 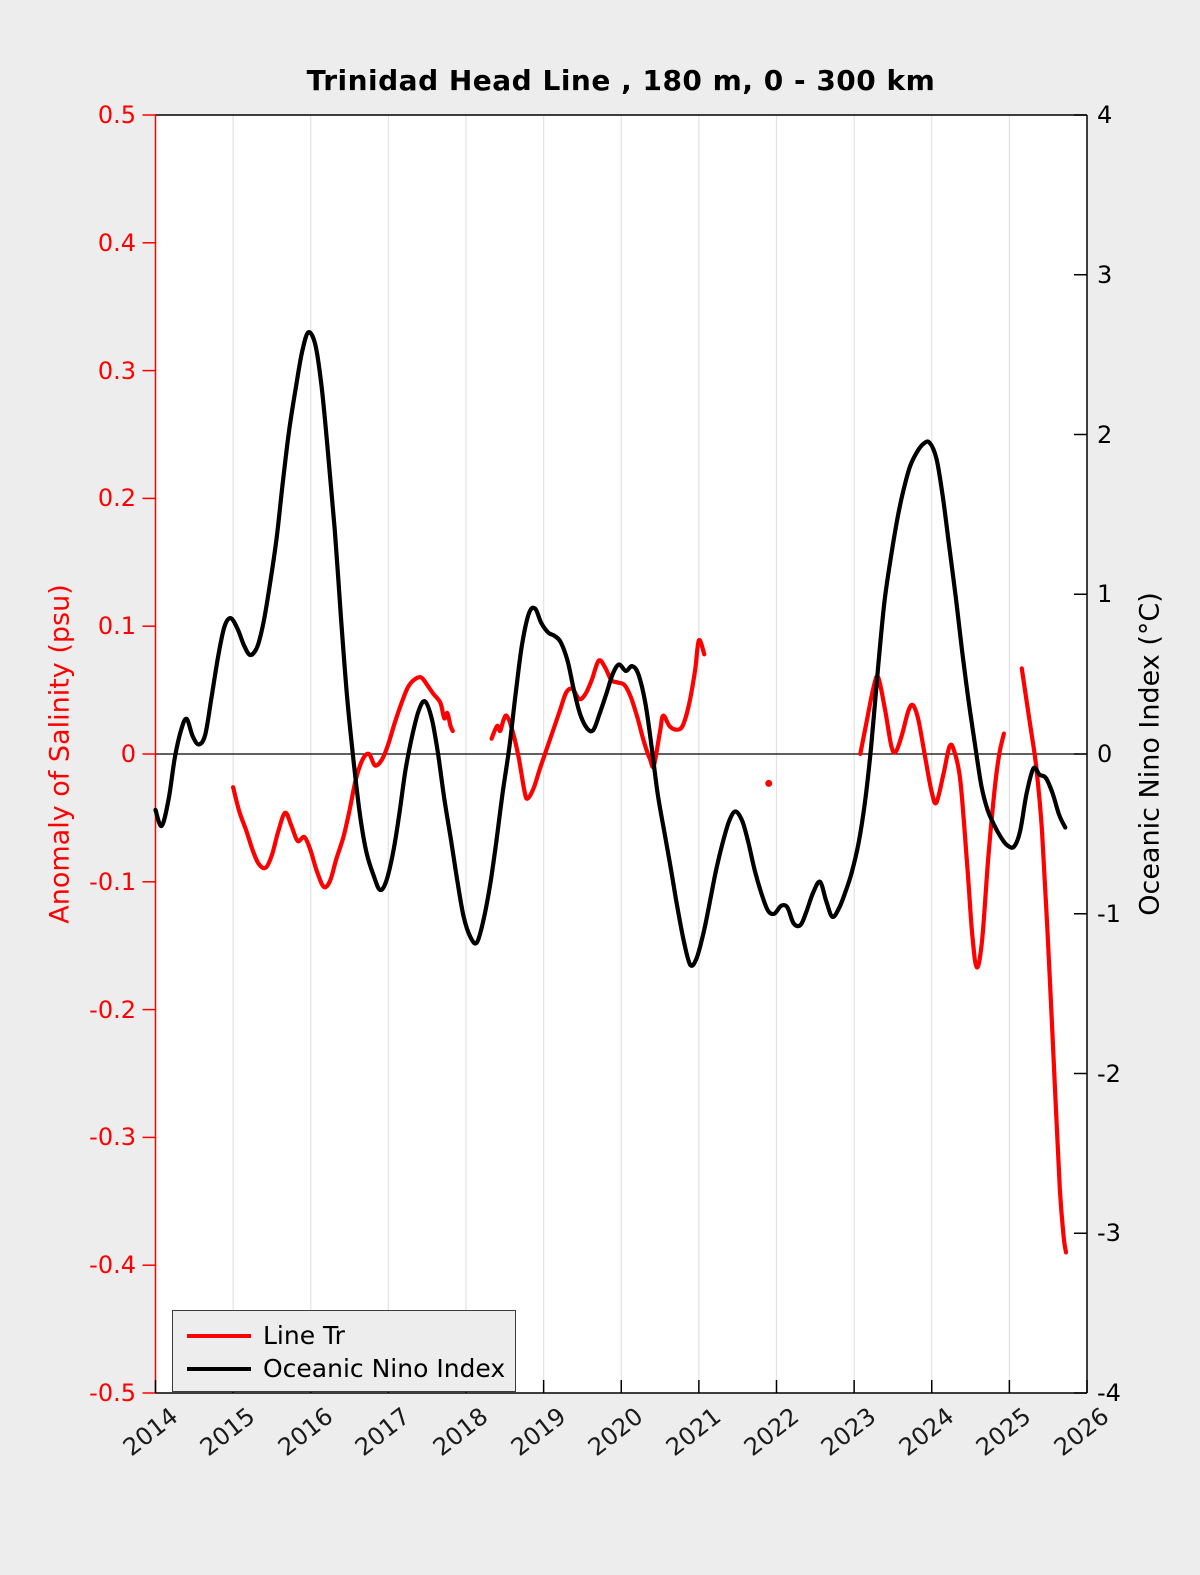 I want to click on legend-item-line-tr: Line Tr, so click(x=344, y=1335).